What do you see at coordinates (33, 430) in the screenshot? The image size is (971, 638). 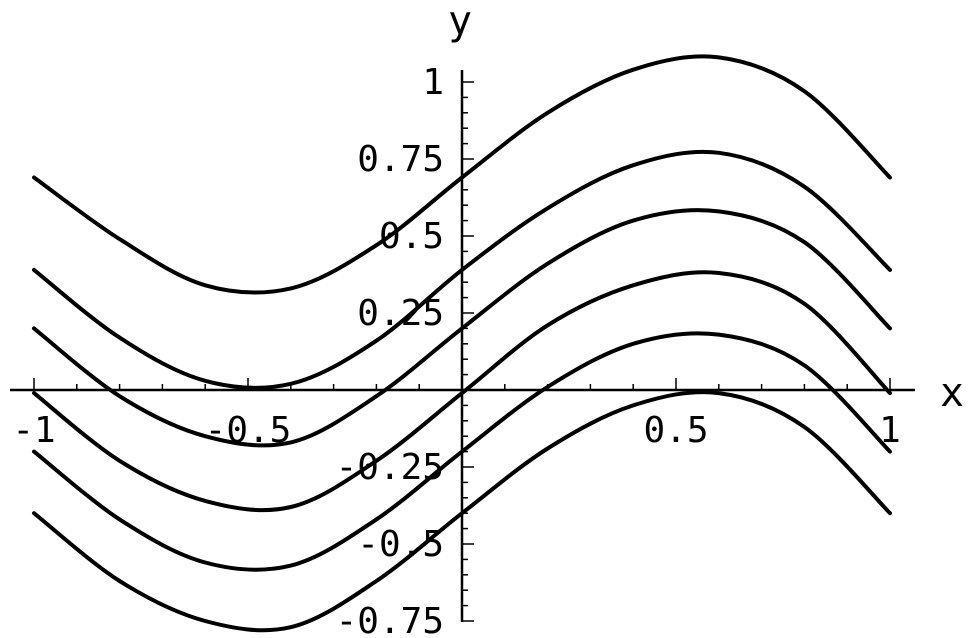 I see `x-tick-label: -1` at bounding box center [33, 430].